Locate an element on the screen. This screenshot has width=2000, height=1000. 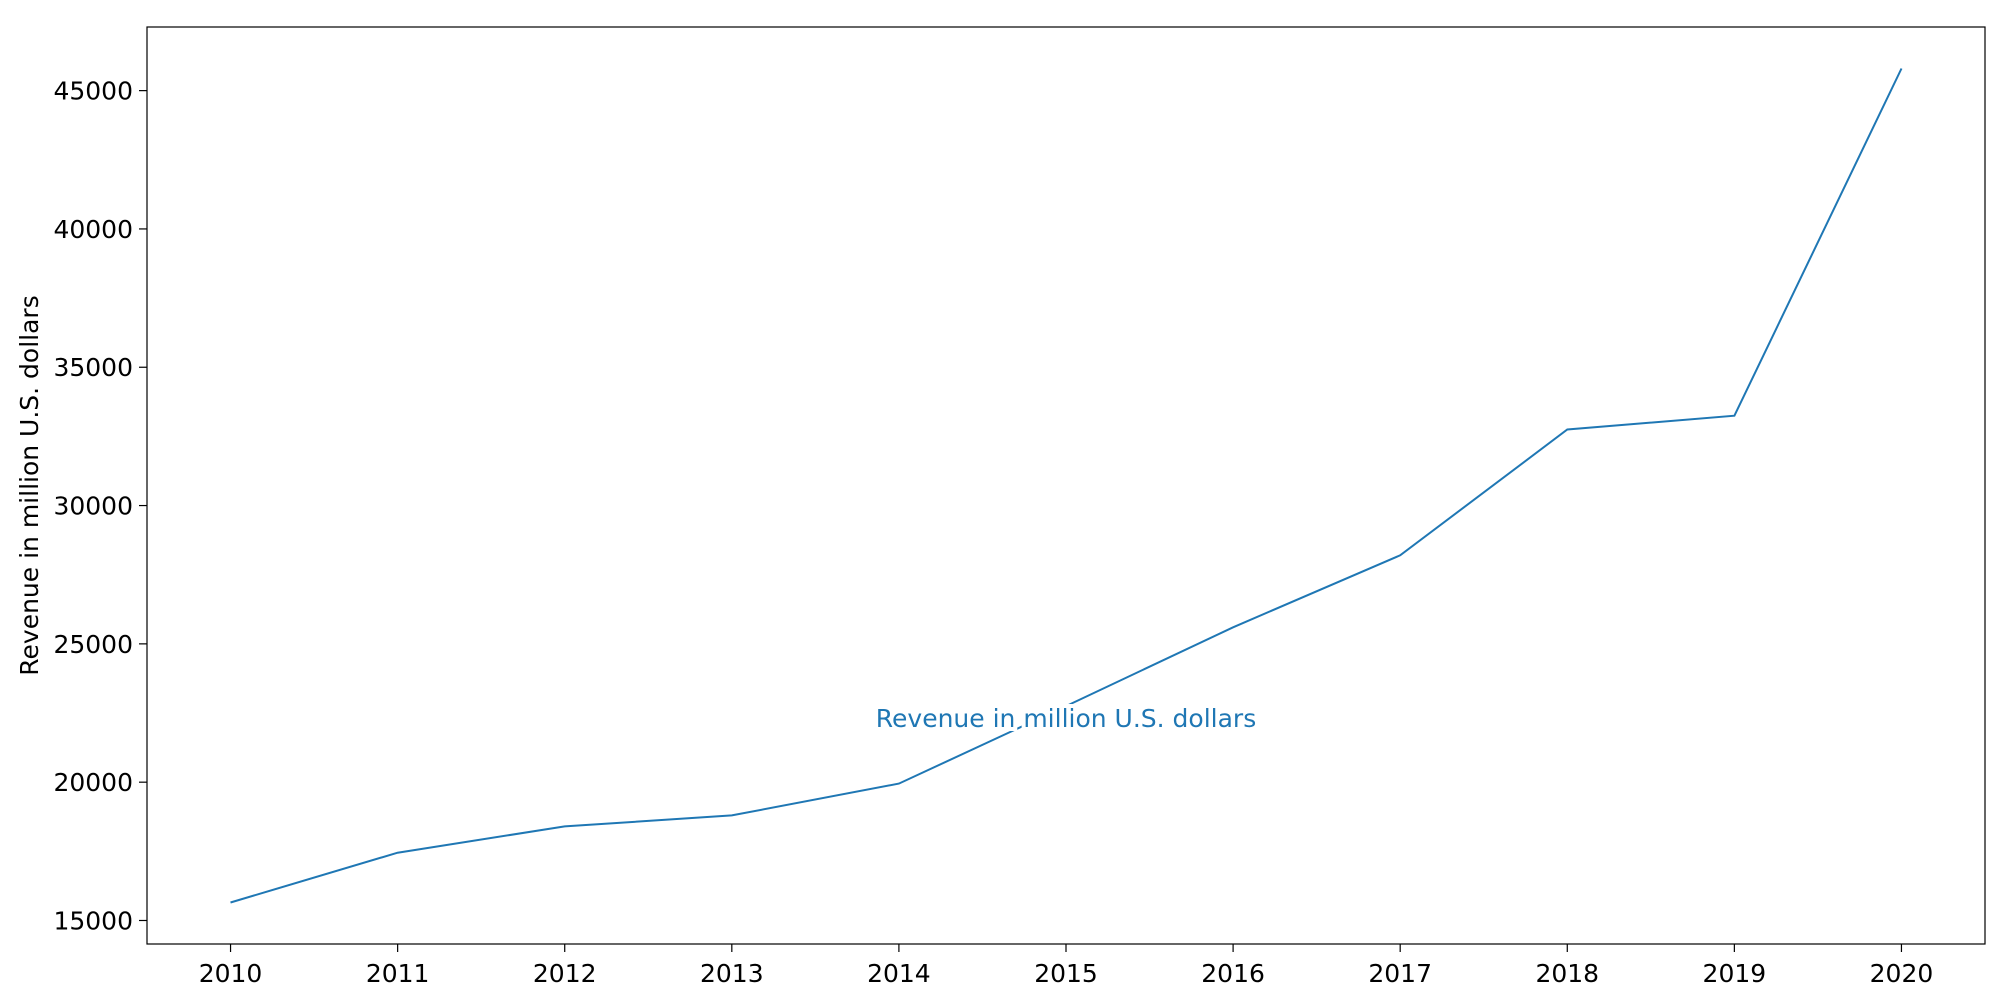
x-tick-label: 2018 is located at coordinates (1567, 973).